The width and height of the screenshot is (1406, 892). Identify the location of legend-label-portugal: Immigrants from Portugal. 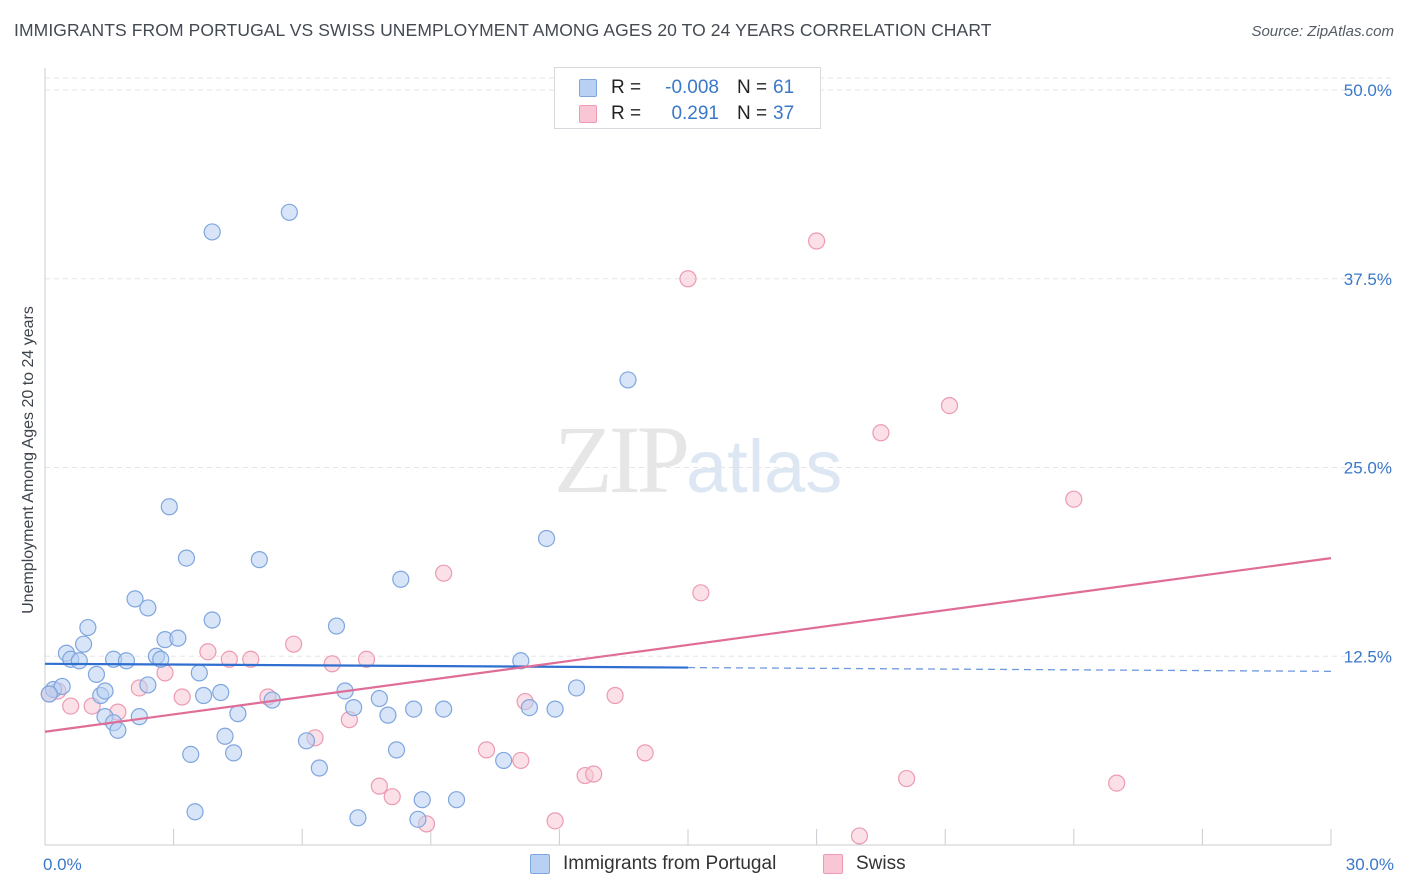
(670, 863).